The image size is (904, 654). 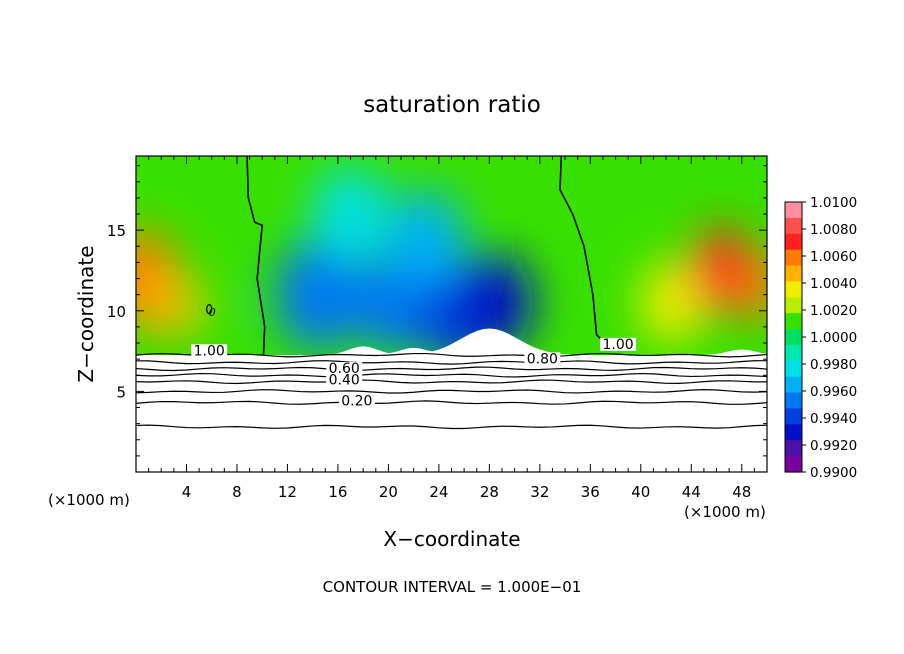 I want to click on x-tick-label: 24, so click(x=438, y=492).